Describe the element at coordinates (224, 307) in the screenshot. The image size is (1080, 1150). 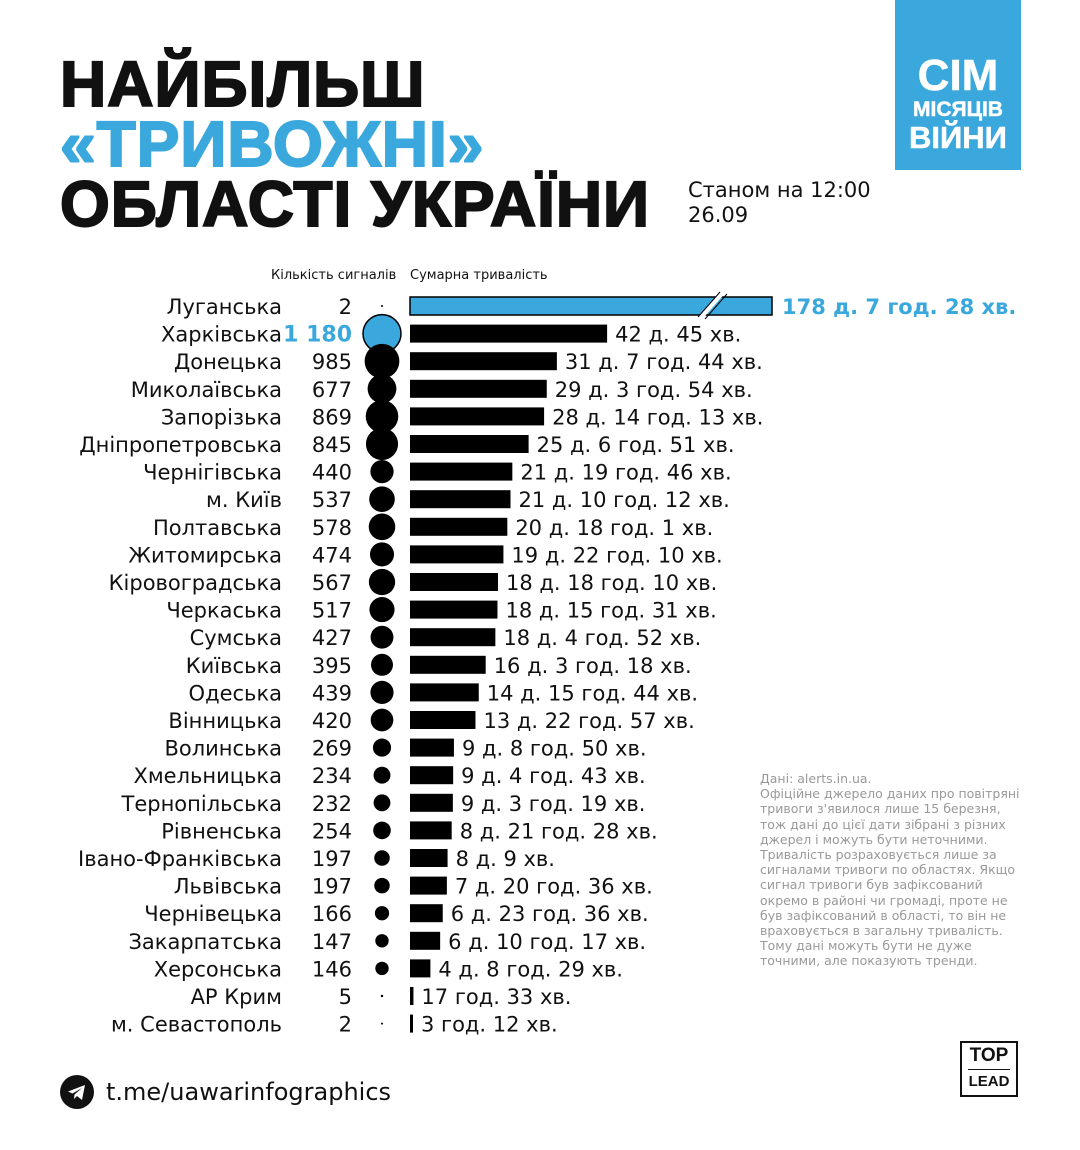
I see `region-label: Луганська` at that location.